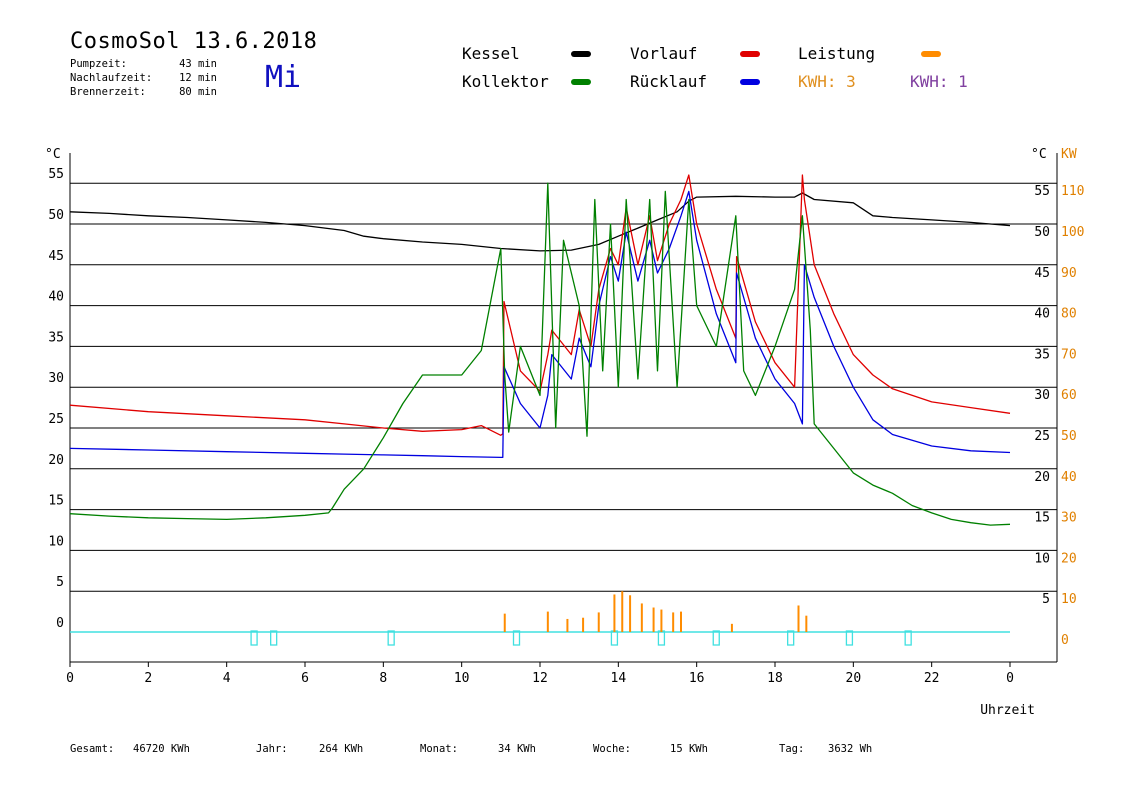  I want to click on y-left-tick-label: 15, so click(56, 501).